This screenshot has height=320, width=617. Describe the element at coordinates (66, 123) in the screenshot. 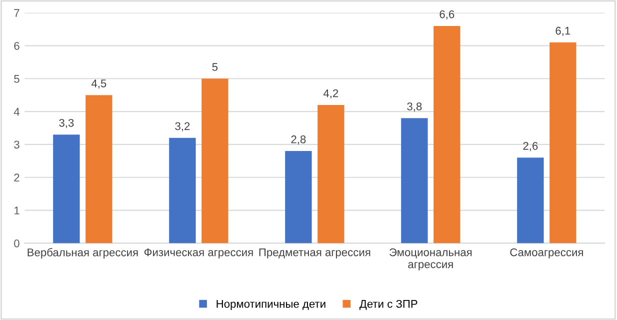

I see `data-label: 3,3` at that location.